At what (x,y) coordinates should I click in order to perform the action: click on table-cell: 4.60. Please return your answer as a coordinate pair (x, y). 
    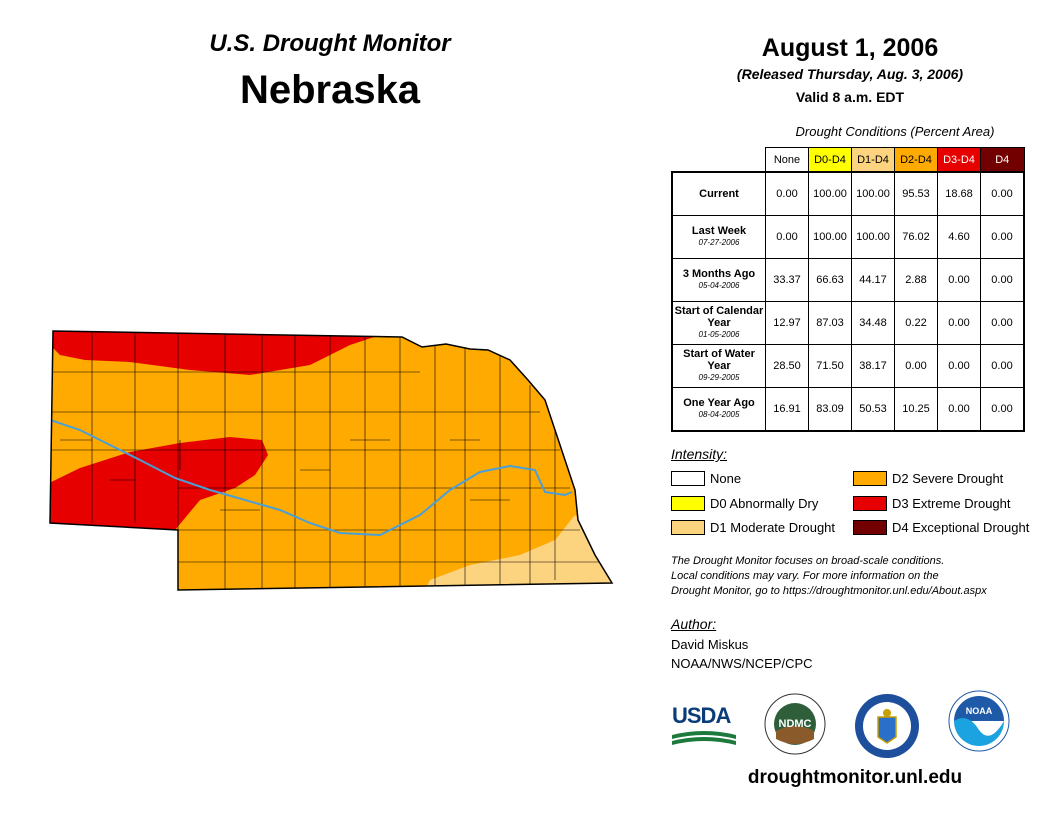
    Looking at the image, I should click on (959, 237).